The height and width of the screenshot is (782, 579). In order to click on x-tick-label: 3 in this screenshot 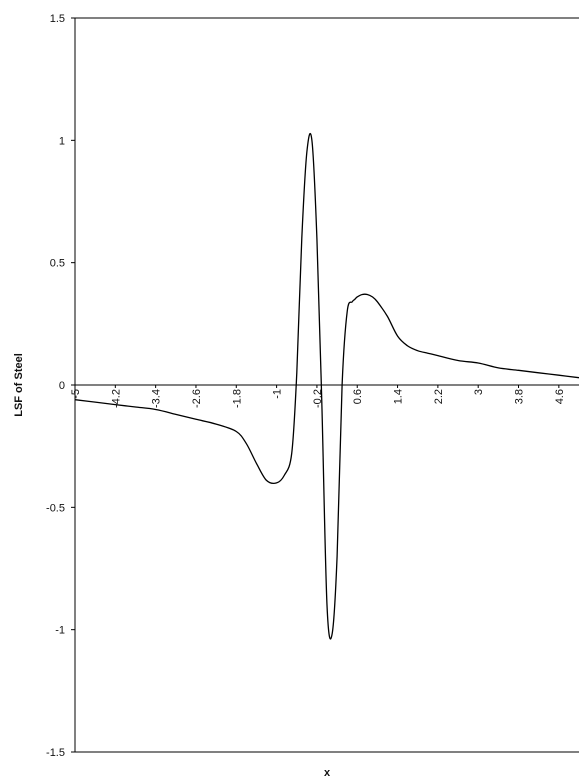, I will do `click(479, 392)`.